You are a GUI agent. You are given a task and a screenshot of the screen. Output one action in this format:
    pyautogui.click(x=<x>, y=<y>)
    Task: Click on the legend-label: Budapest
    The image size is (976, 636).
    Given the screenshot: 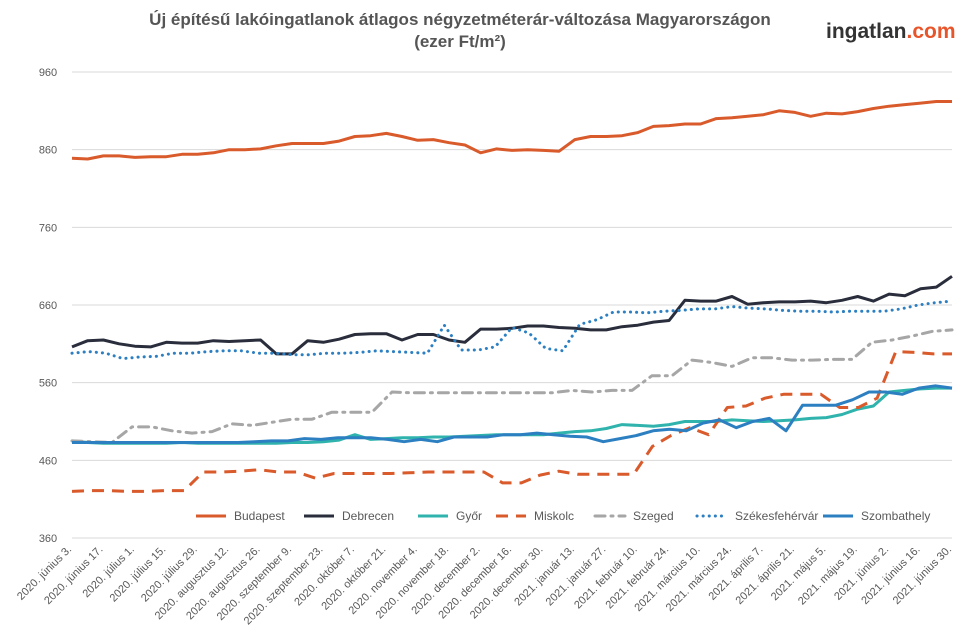 What is the action you would take?
    pyautogui.click(x=259, y=516)
    